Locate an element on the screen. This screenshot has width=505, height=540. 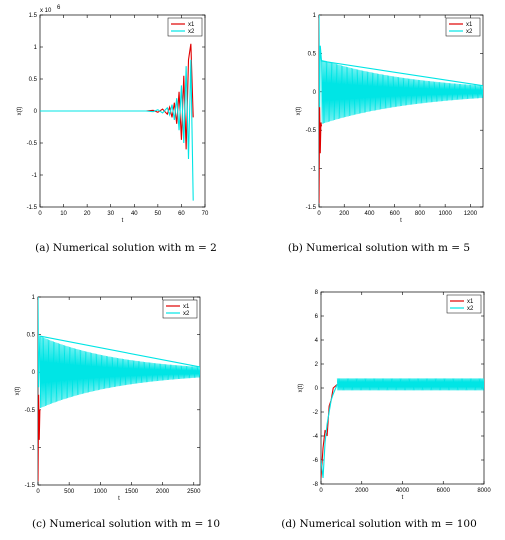
x-tick-label: 400 is located at coordinates (369, 214).